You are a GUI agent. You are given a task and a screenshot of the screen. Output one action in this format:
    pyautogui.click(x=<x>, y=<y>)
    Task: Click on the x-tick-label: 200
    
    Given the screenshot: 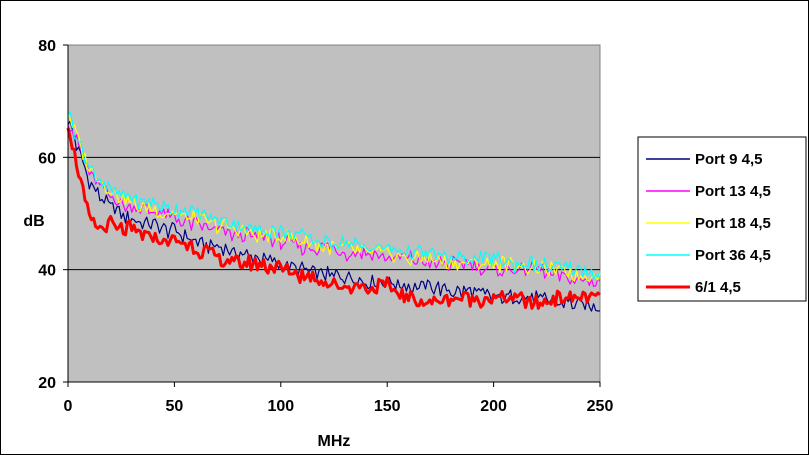 What is the action you would take?
    pyautogui.click(x=493, y=406)
    